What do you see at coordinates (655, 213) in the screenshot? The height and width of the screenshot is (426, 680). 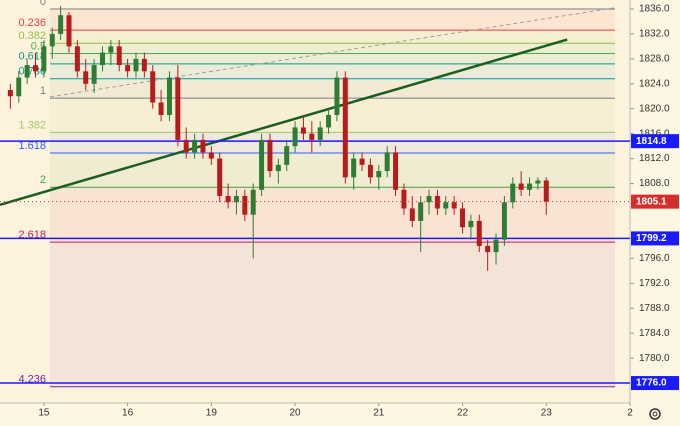 I see `price-axis` at bounding box center [655, 213].